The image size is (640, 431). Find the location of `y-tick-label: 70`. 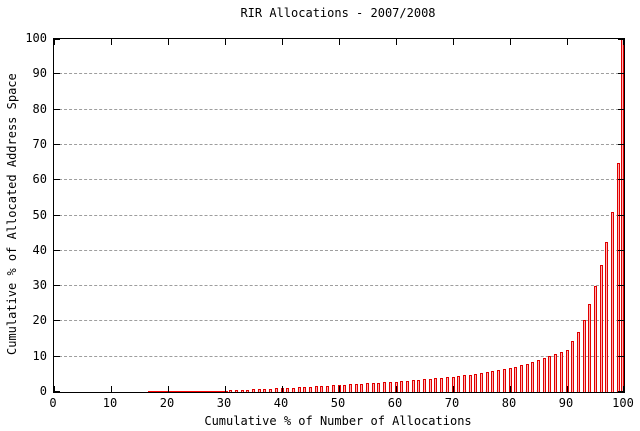

y-tick-label: 70 is located at coordinates (39, 143).